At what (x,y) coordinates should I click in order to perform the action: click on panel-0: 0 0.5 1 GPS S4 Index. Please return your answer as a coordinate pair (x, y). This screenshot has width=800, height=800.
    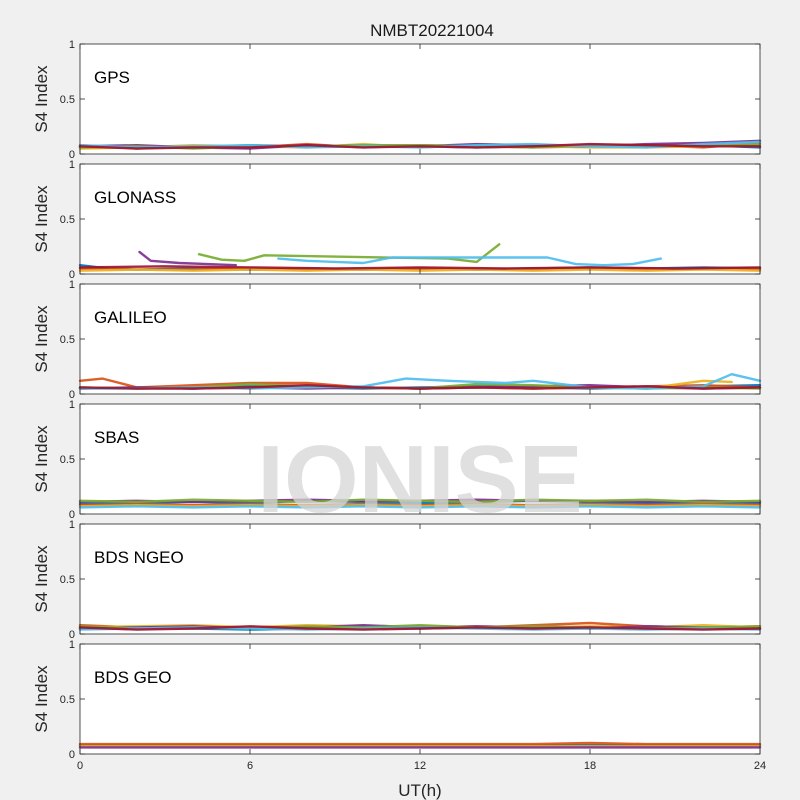
    Looking at the image, I should click on (397, 100).